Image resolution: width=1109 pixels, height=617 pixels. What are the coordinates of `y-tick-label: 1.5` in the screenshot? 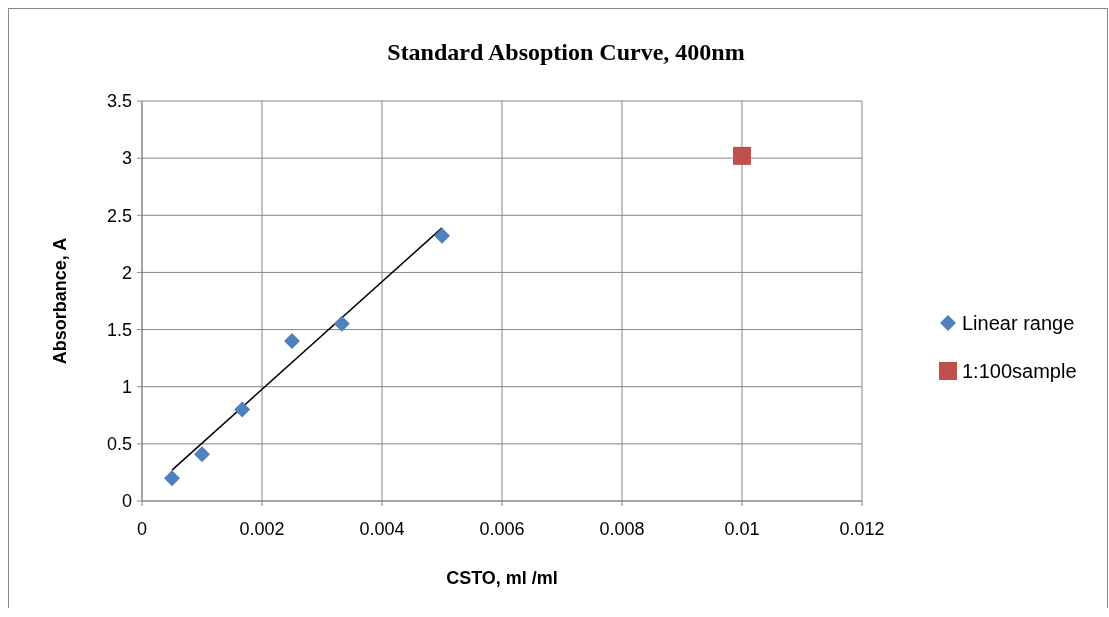 It's located at (119, 329).